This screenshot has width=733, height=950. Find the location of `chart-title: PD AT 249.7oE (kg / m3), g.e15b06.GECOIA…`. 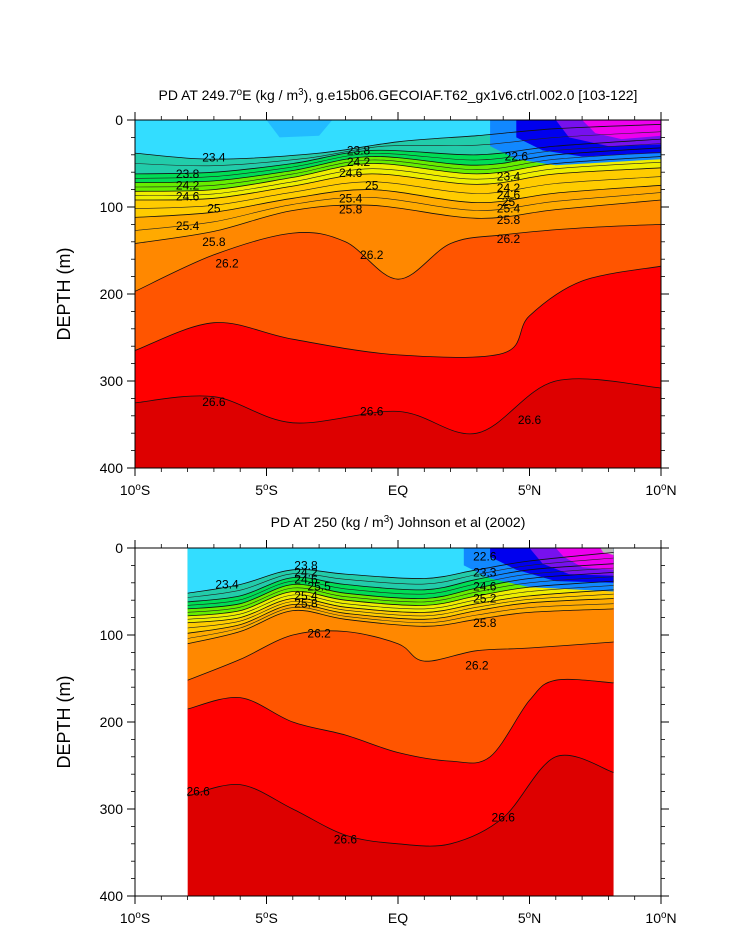

chart-title: PD AT 249.7oE (kg / m3), g.e15b06.GECOIA… is located at coordinates (398, 95).